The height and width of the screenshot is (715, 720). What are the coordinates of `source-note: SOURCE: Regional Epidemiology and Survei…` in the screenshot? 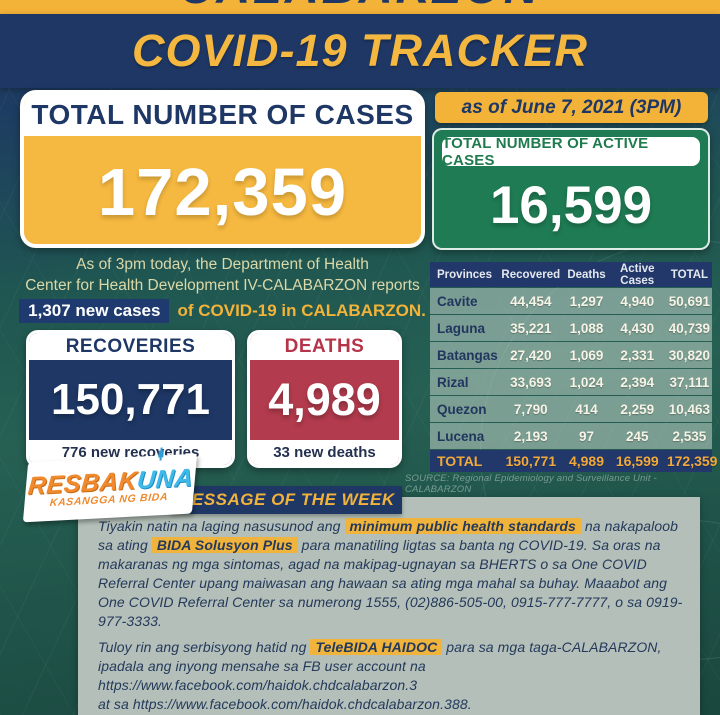 It's located at (531, 484).